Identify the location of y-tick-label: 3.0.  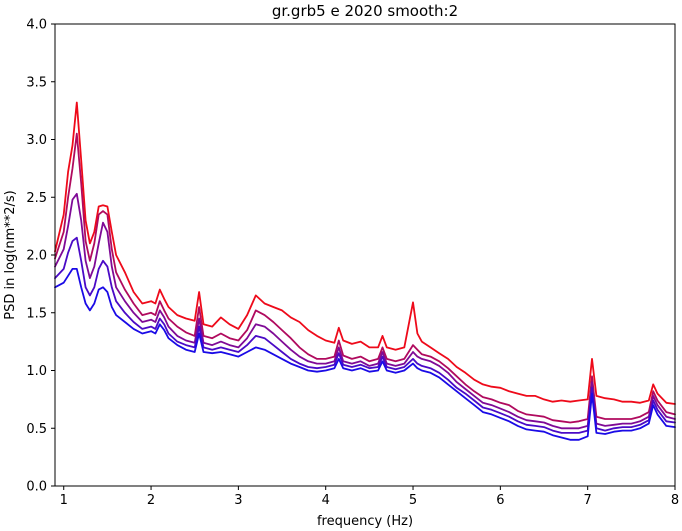
(36, 140).